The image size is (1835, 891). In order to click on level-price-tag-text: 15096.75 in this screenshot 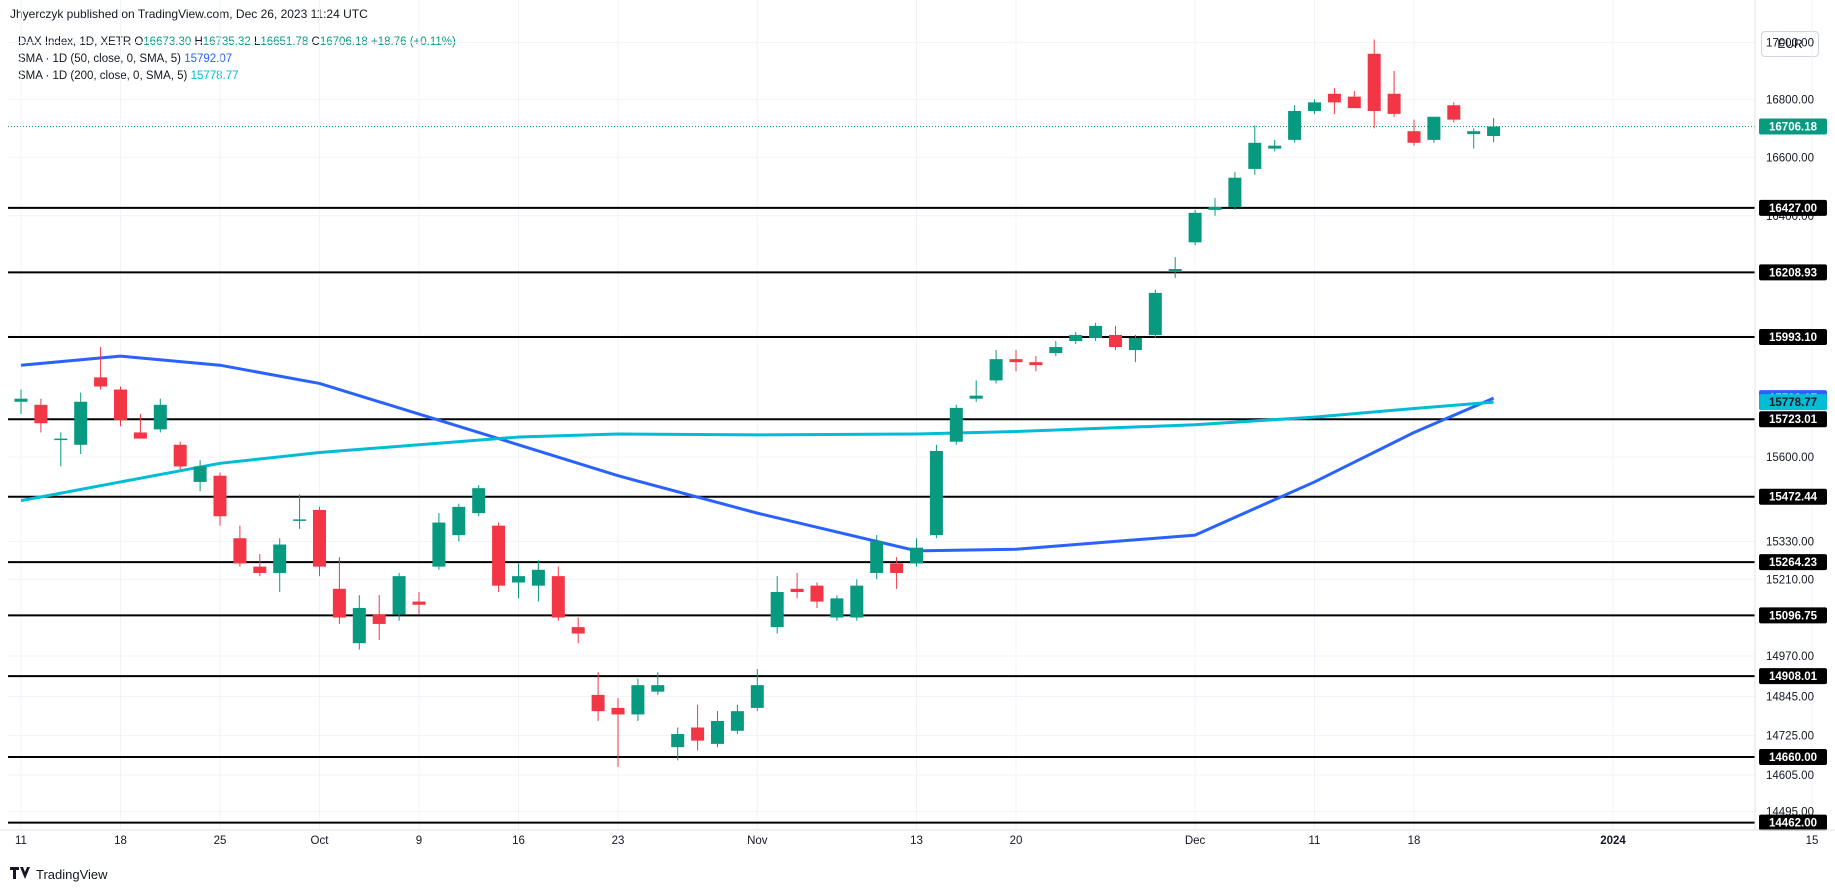, I will do `click(1793, 616)`.